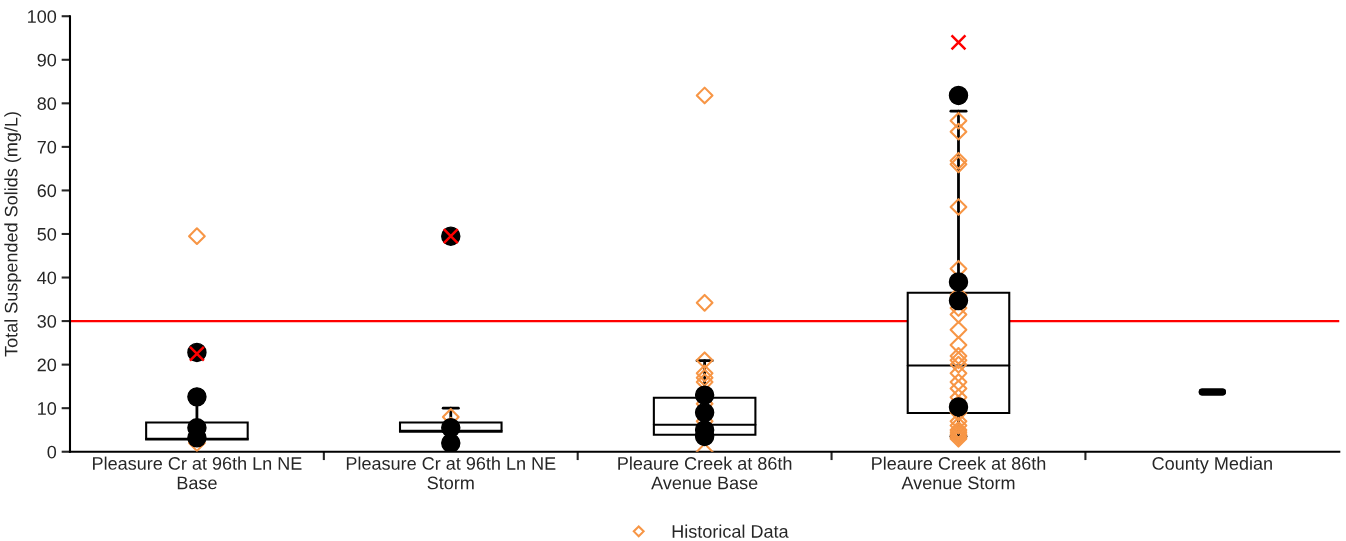 The width and height of the screenshot is (1346, 541). What do you see at coordinates (959, 473) in the screenshot?
I see `x-tick-label: Pleaure Creek at 86th Avenue Storm` at bounding box center [959, 473].